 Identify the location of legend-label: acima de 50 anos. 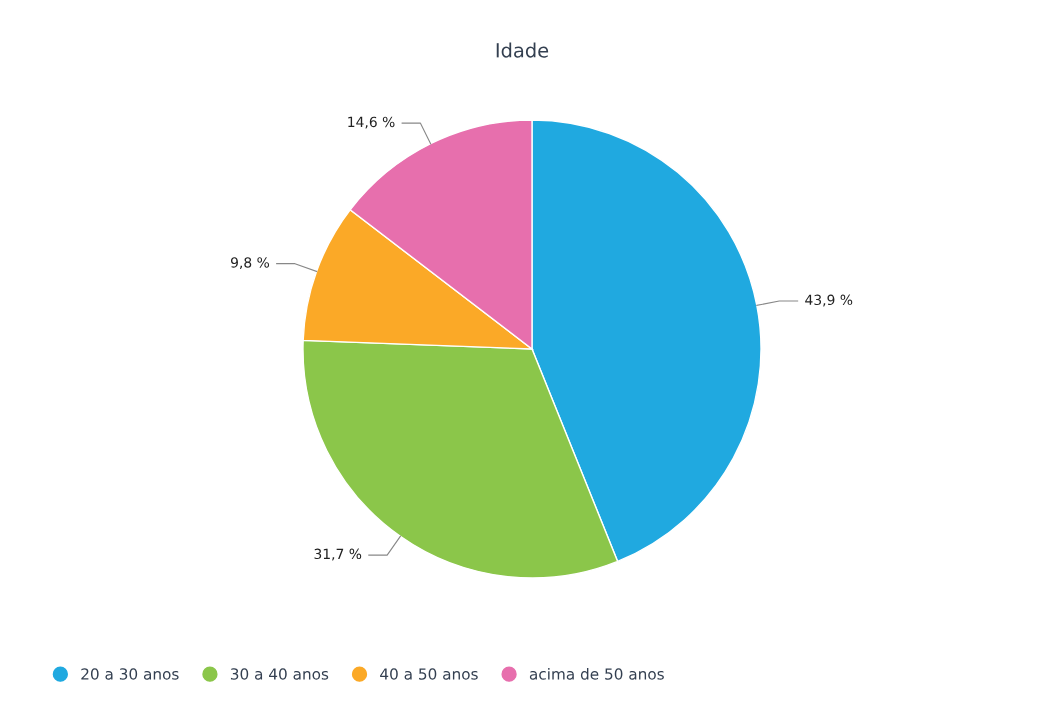
(596, 673).